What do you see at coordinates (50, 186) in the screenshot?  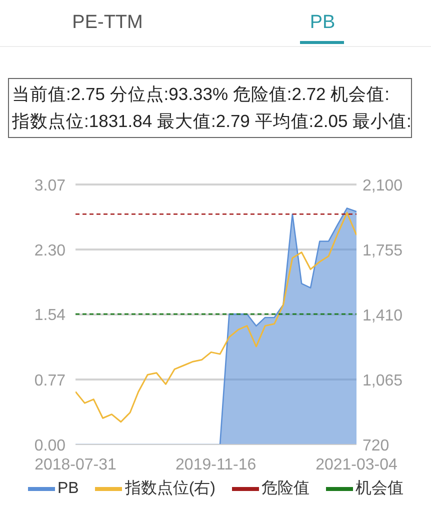 I see `y-tick-label: 3.07` at bounding box center [50, 186].